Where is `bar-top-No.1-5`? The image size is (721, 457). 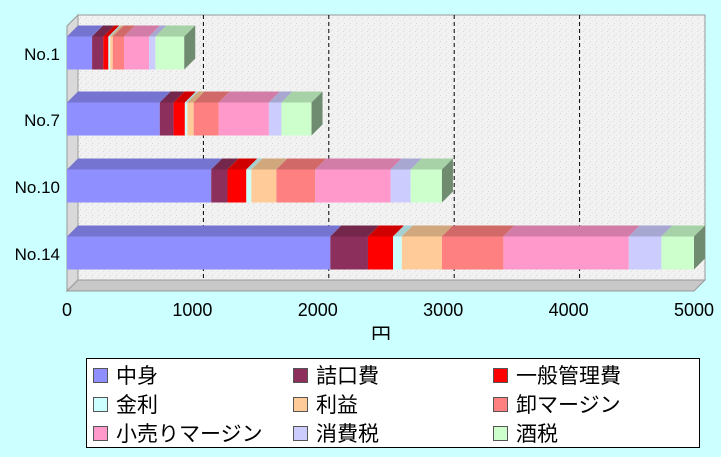
bar-top-No.1-5 is located at coordinates (124, 31).